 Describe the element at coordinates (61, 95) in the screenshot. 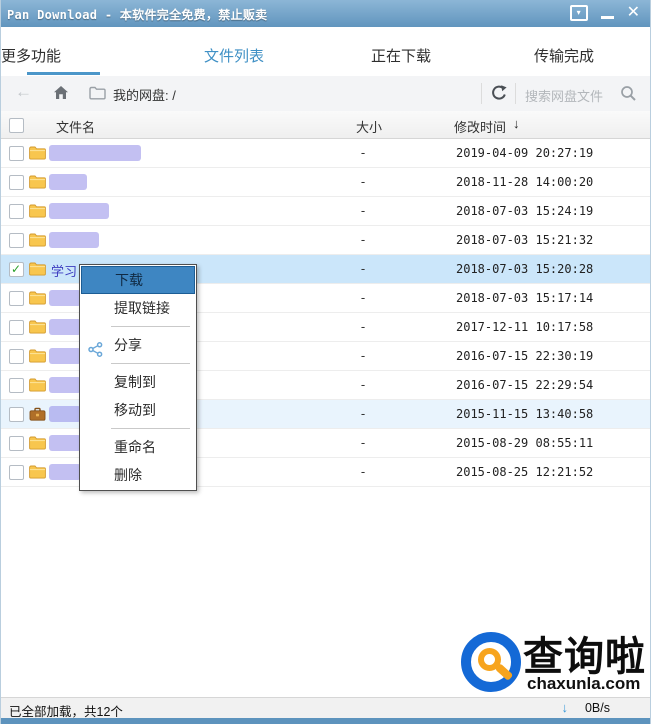

I see `home-icon` at that location.